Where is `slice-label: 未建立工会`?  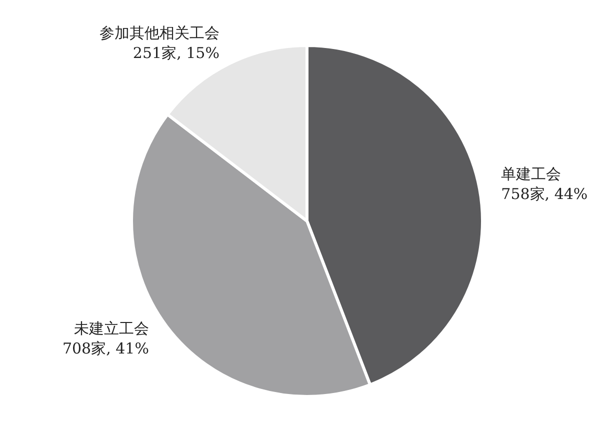
slice-label: 未建立工会 is located at coordinates (111, 328).